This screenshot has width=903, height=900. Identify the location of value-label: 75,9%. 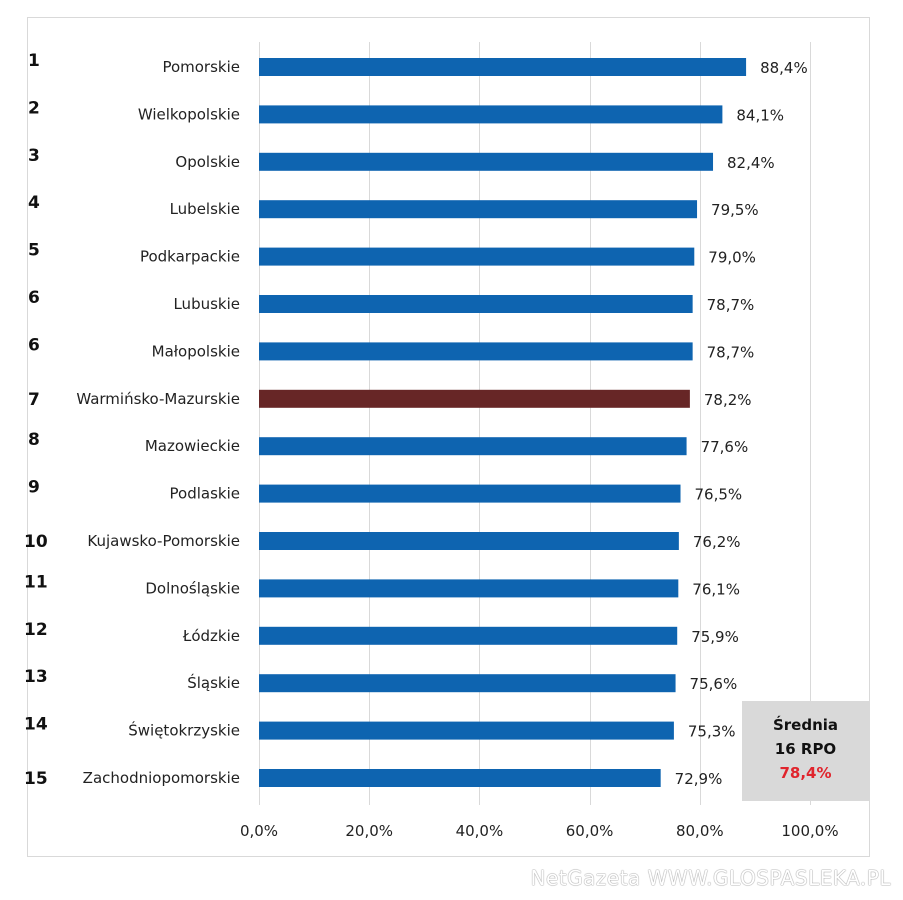
(715, 637).